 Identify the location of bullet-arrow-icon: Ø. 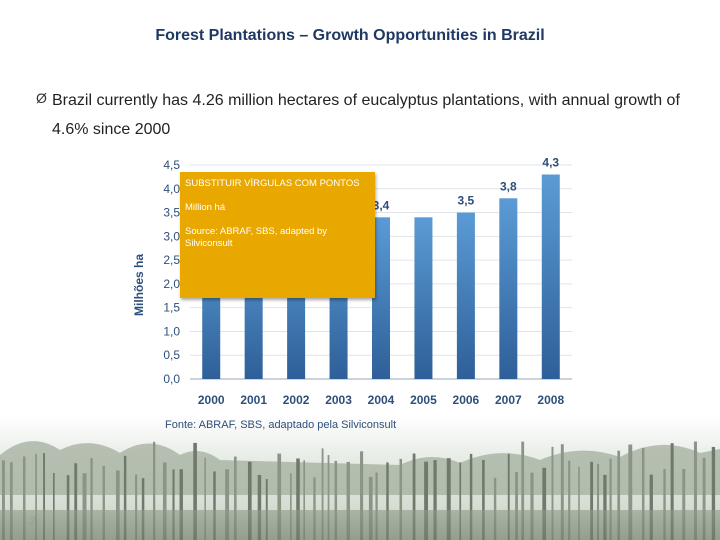
(41, 98).